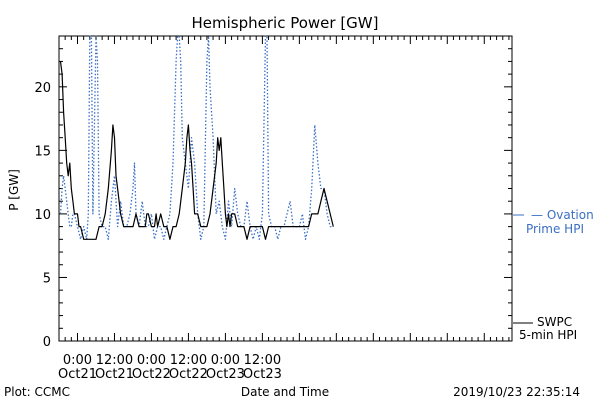 Image resolution: width=600 pixels, height=400 pixels. What do you see at coordinates (285, 23) in the screenshot?
I see `chart-title: Hemispheric Power [GW]` at bounding box center [285, 23].